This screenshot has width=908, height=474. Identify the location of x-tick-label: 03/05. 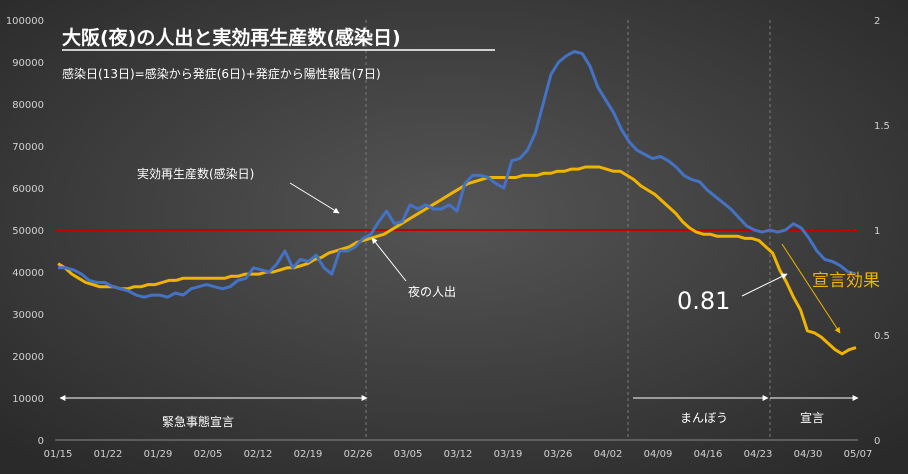
(408, 454).